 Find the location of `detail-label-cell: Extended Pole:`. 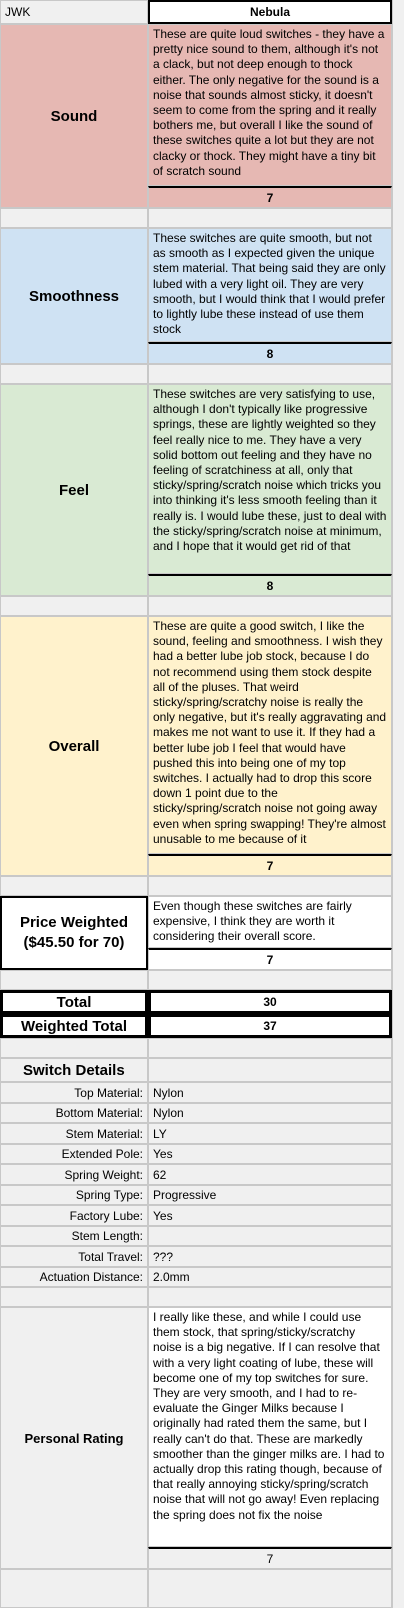

detail-label-cell: Extended Pole: is located at coordinates (74, 1154).